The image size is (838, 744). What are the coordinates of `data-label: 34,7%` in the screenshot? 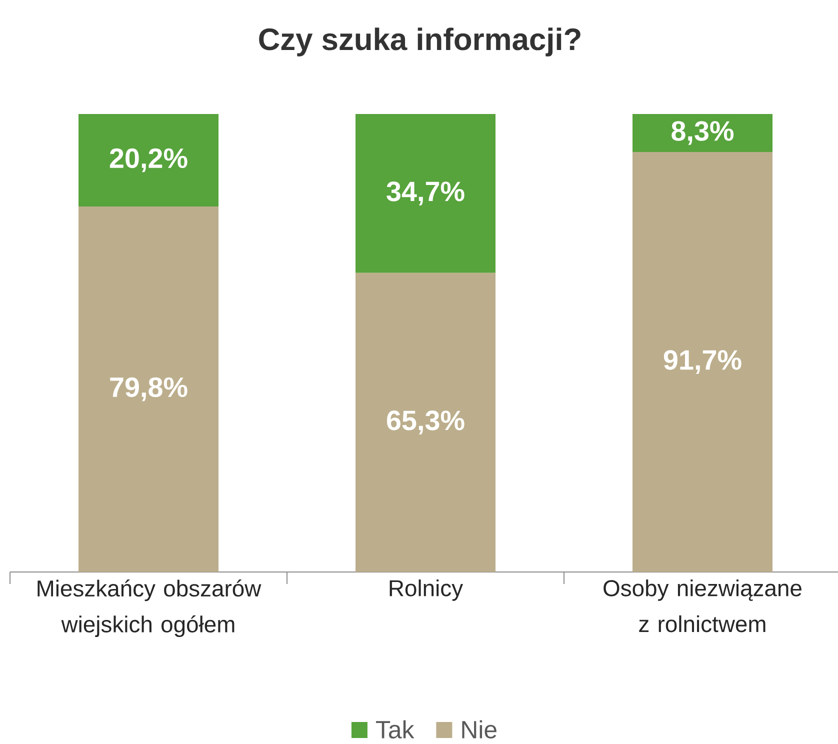 It's located at (425, 194).